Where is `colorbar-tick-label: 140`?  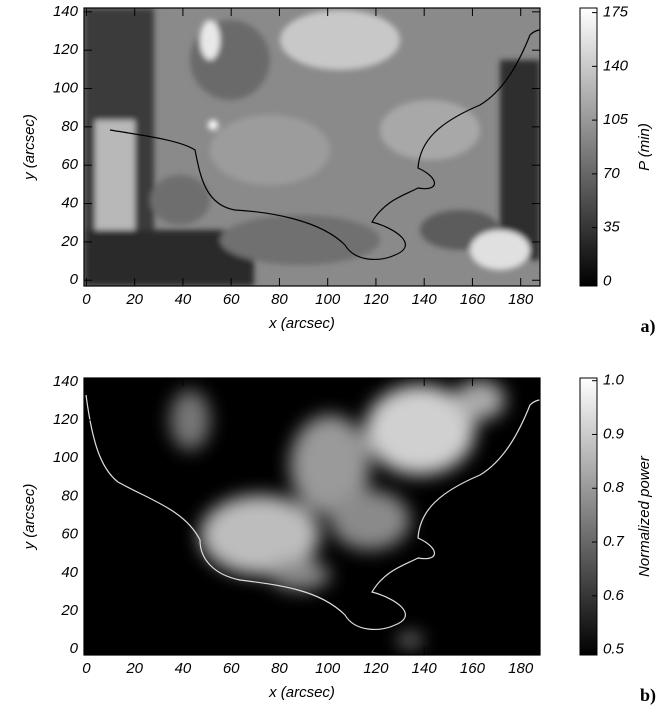
colorbar-tick-label: 140 is located at coordinates (616, 65).